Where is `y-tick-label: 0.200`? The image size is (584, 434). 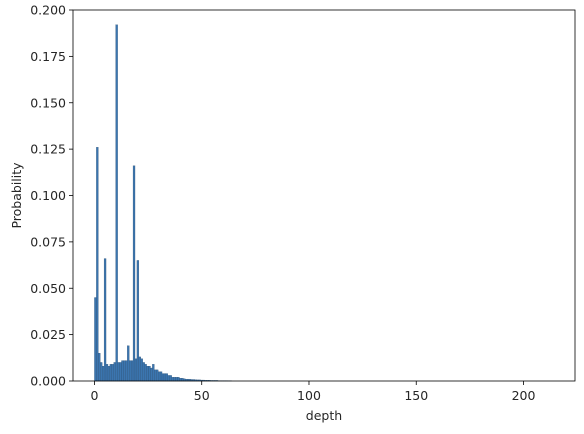
y-tick-label: 0.200 is located at coordinates (48, 10).